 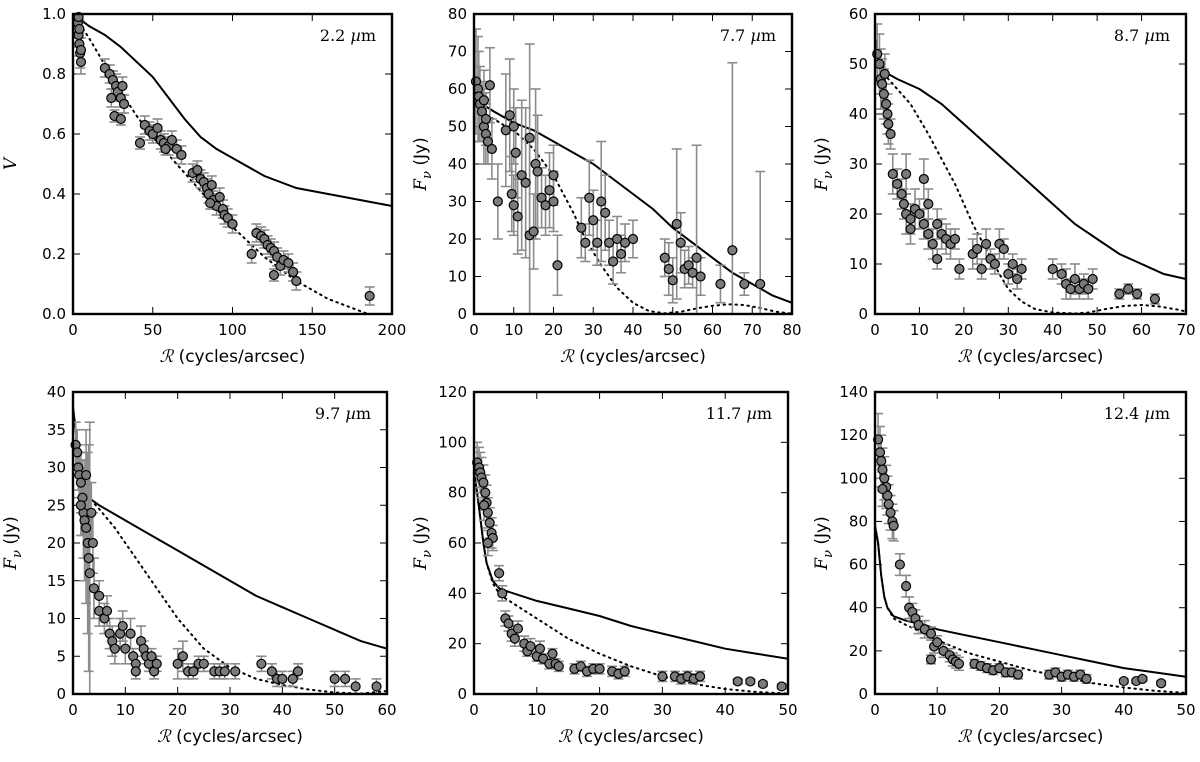 I want to click on axes-frame, so click(x=631, y=543).